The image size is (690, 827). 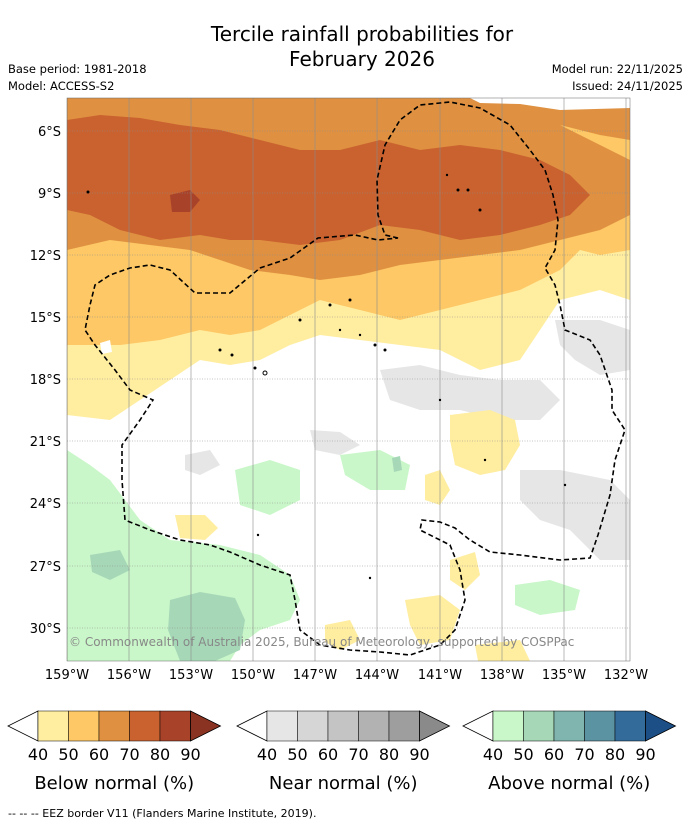 I want to click on white-spot, so click(x=106, y=347).